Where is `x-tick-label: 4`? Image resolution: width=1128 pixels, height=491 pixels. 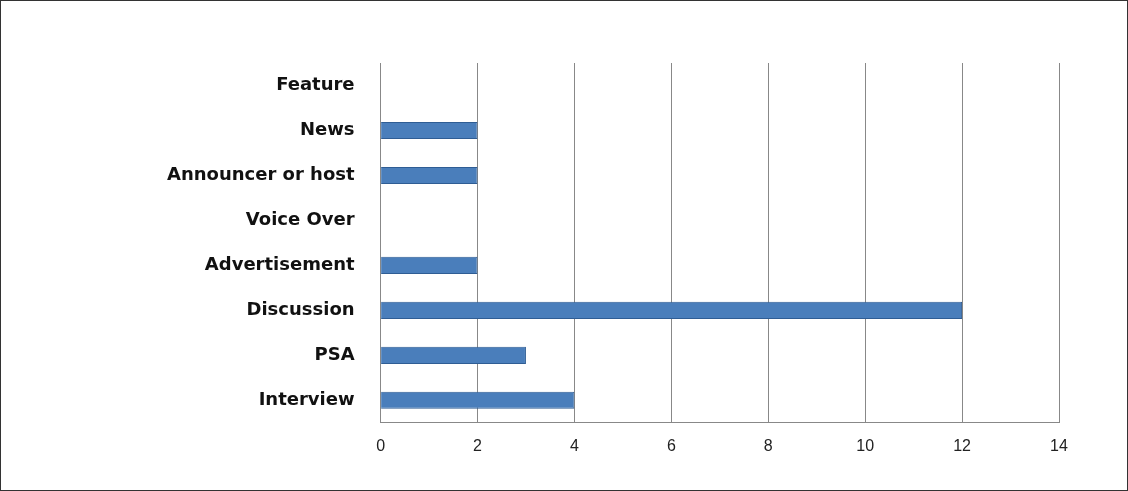
x-tick-label: 4 is located at coordinates (574, 445).